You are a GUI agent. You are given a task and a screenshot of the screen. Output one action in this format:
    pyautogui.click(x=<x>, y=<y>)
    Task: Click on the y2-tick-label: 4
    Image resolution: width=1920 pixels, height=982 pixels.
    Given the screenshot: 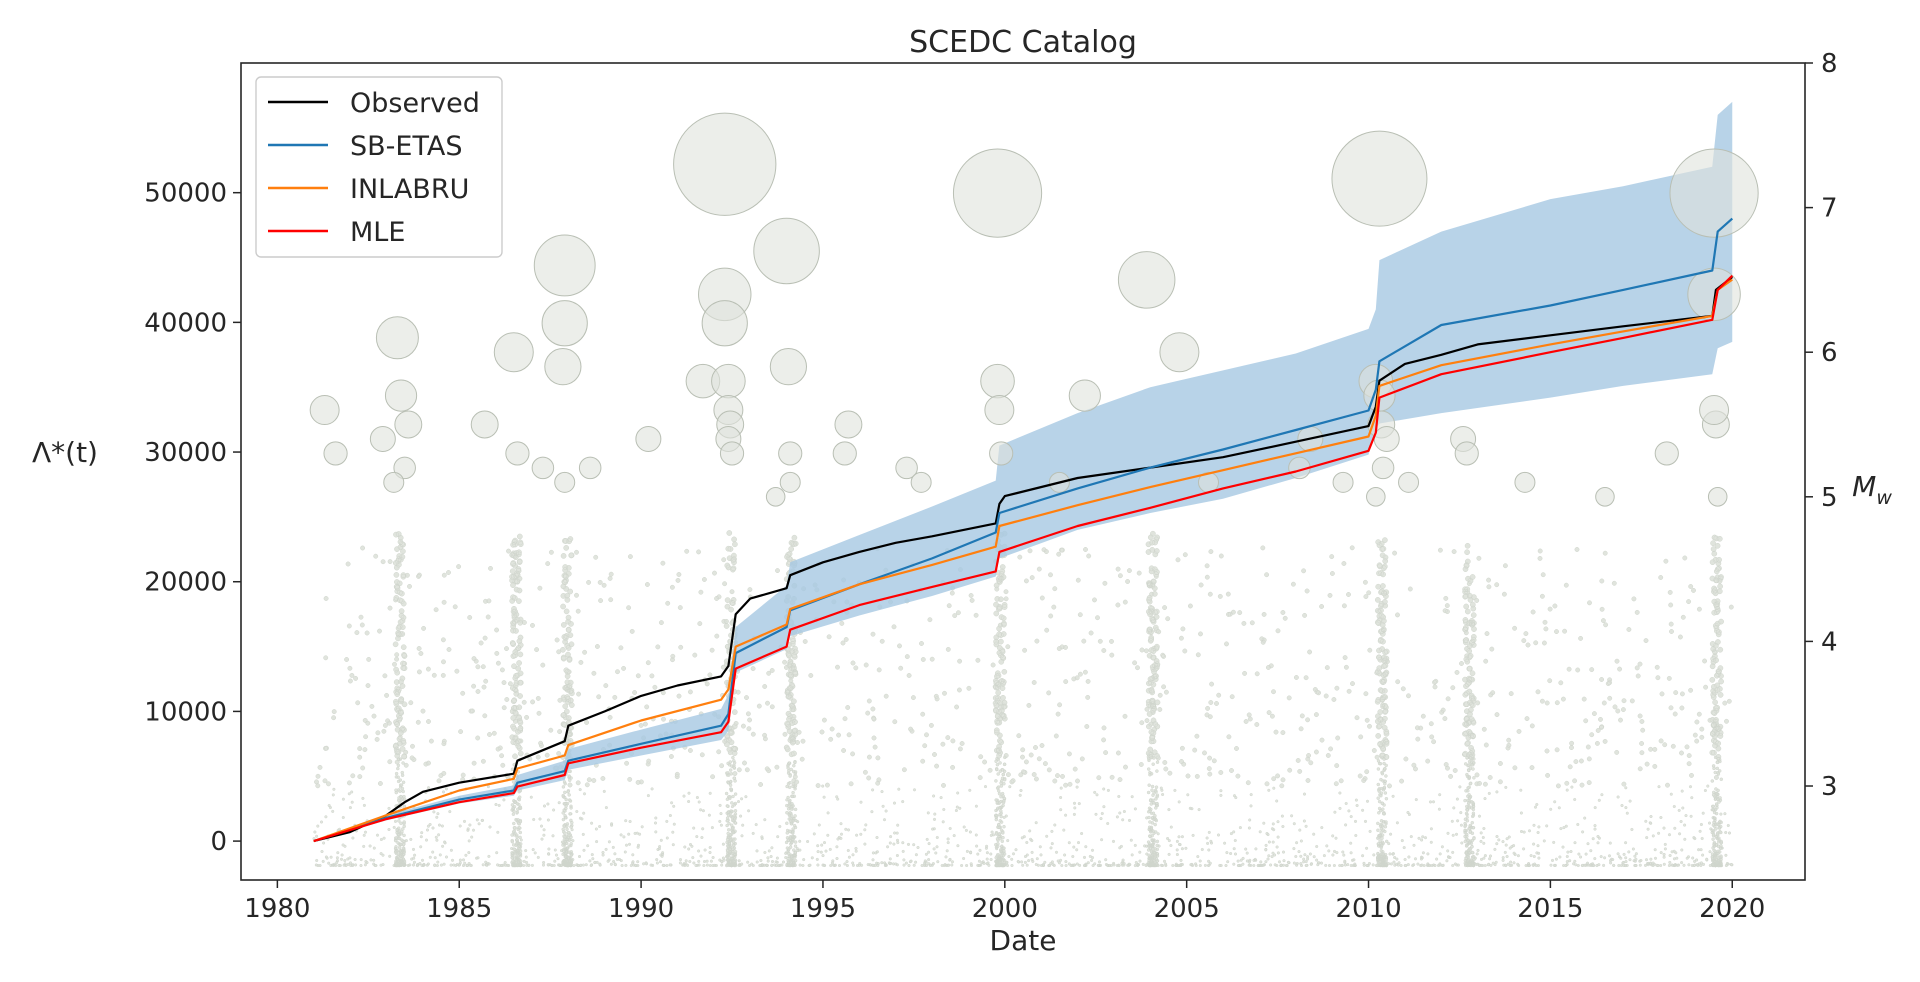 What is the action you would take?
    pyautogui.click(x=1829, y=642)
    